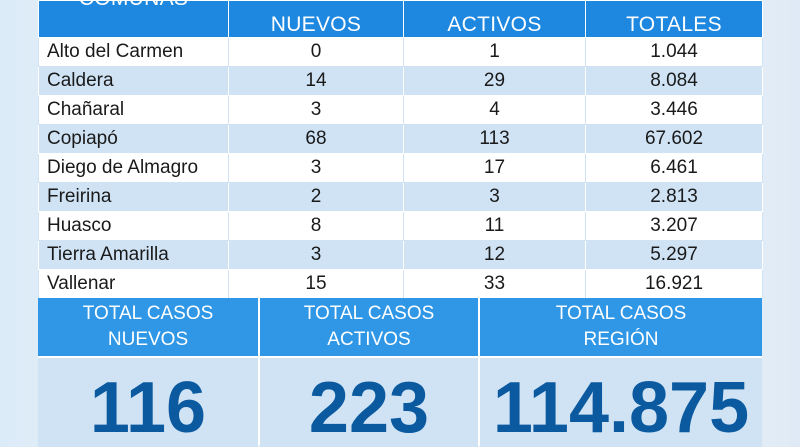 This screenshot has width=800, height=447. I want to click on cell-comuna: Caldera, so click(133, 81).